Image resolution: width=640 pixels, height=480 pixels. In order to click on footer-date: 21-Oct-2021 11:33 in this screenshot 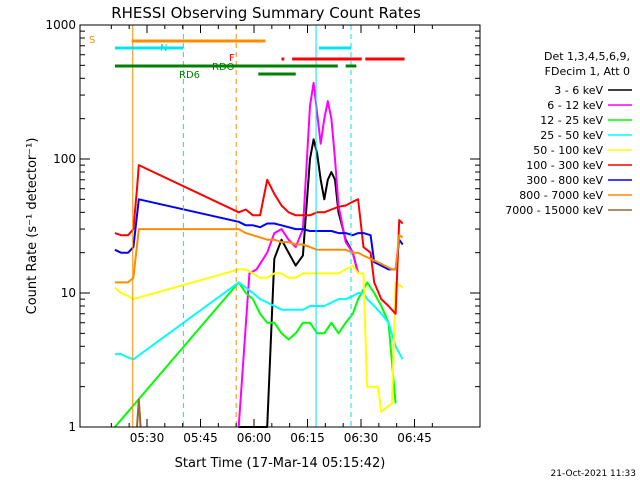, I will do `click(593, 474)`.